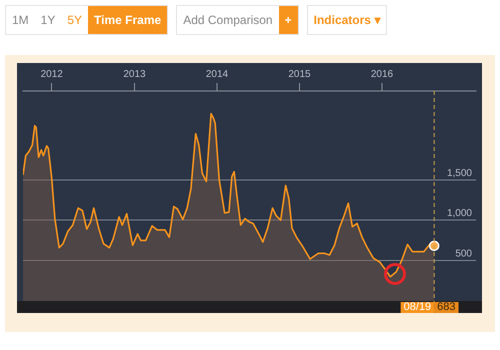 This screenshot has width=500, height=350. Describe the element at coordinates (347, 20) in the screenshot. I see `text: Indicators ▾` at that location.